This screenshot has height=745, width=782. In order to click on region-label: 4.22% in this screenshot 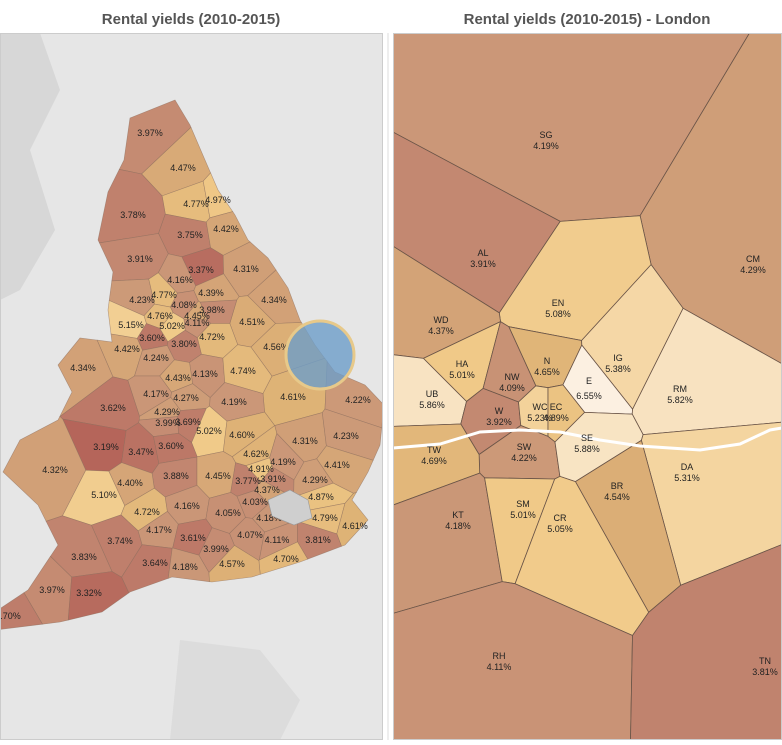, I will do `click(358, 400)`.